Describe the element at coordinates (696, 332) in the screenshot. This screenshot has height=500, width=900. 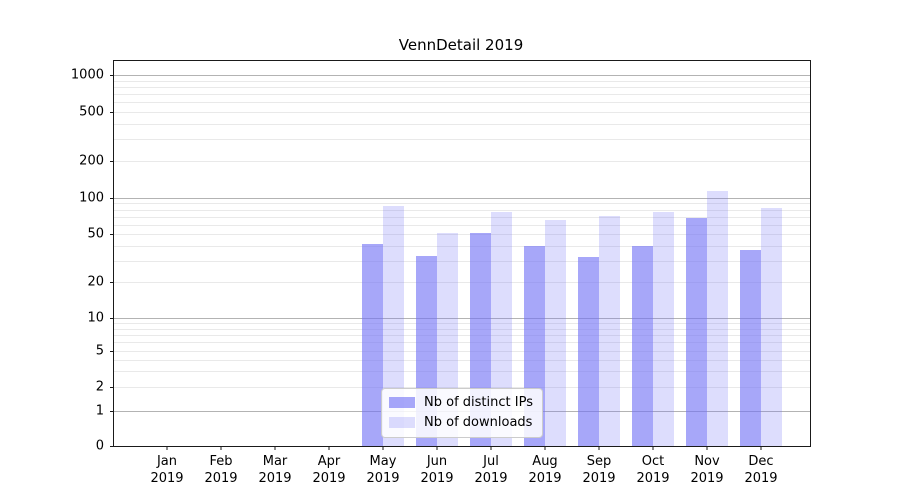
I see `bar-distinct-ips-nov` at that location.